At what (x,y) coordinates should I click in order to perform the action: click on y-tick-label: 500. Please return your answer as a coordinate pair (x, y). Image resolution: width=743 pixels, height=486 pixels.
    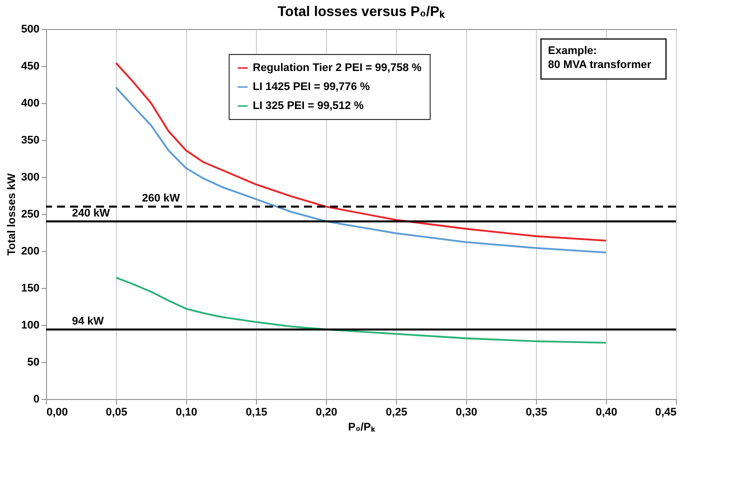
    Looking at the image, I should click on (30, 30).